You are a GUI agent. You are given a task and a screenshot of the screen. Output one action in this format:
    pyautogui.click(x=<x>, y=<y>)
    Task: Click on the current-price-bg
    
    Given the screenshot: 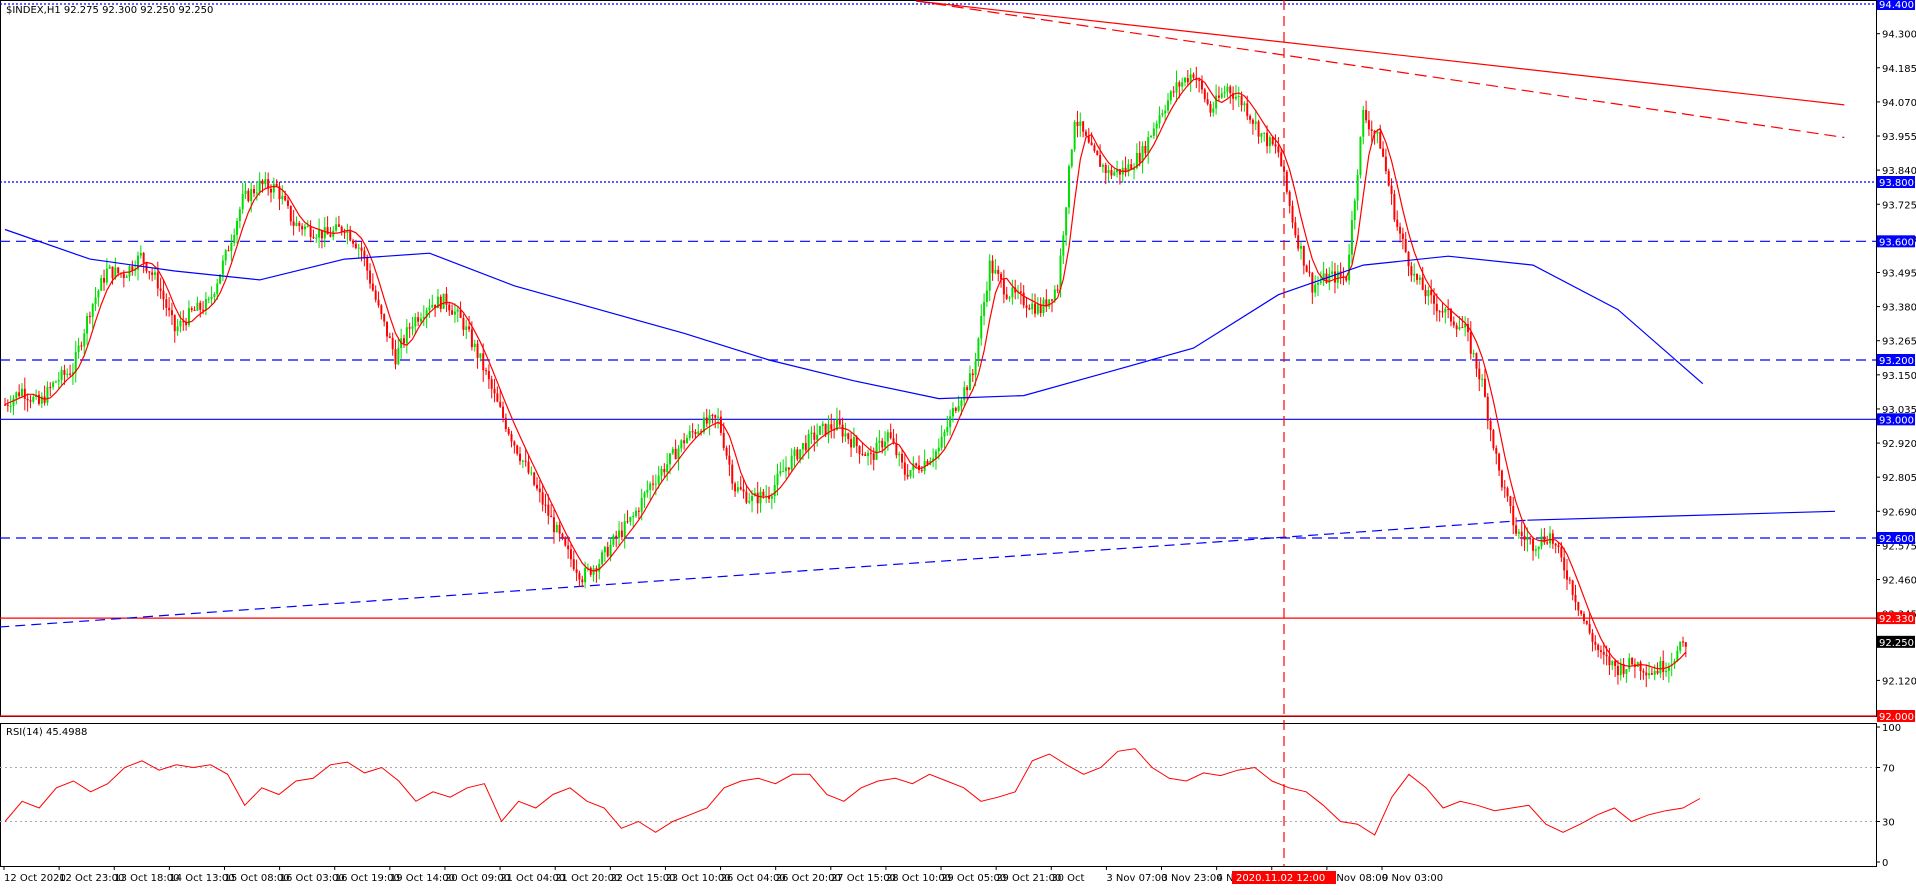 What is the action you would take?
    pyautogui.click(x=1896, y=641)
    